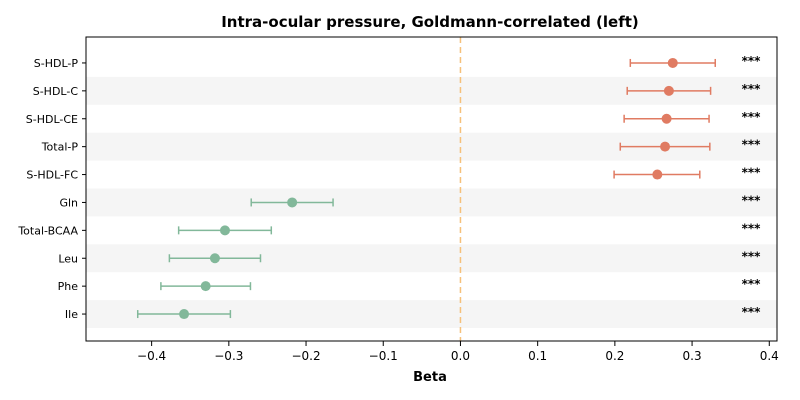  I want to click on y-tick-label: Gln, so click(68, 202).